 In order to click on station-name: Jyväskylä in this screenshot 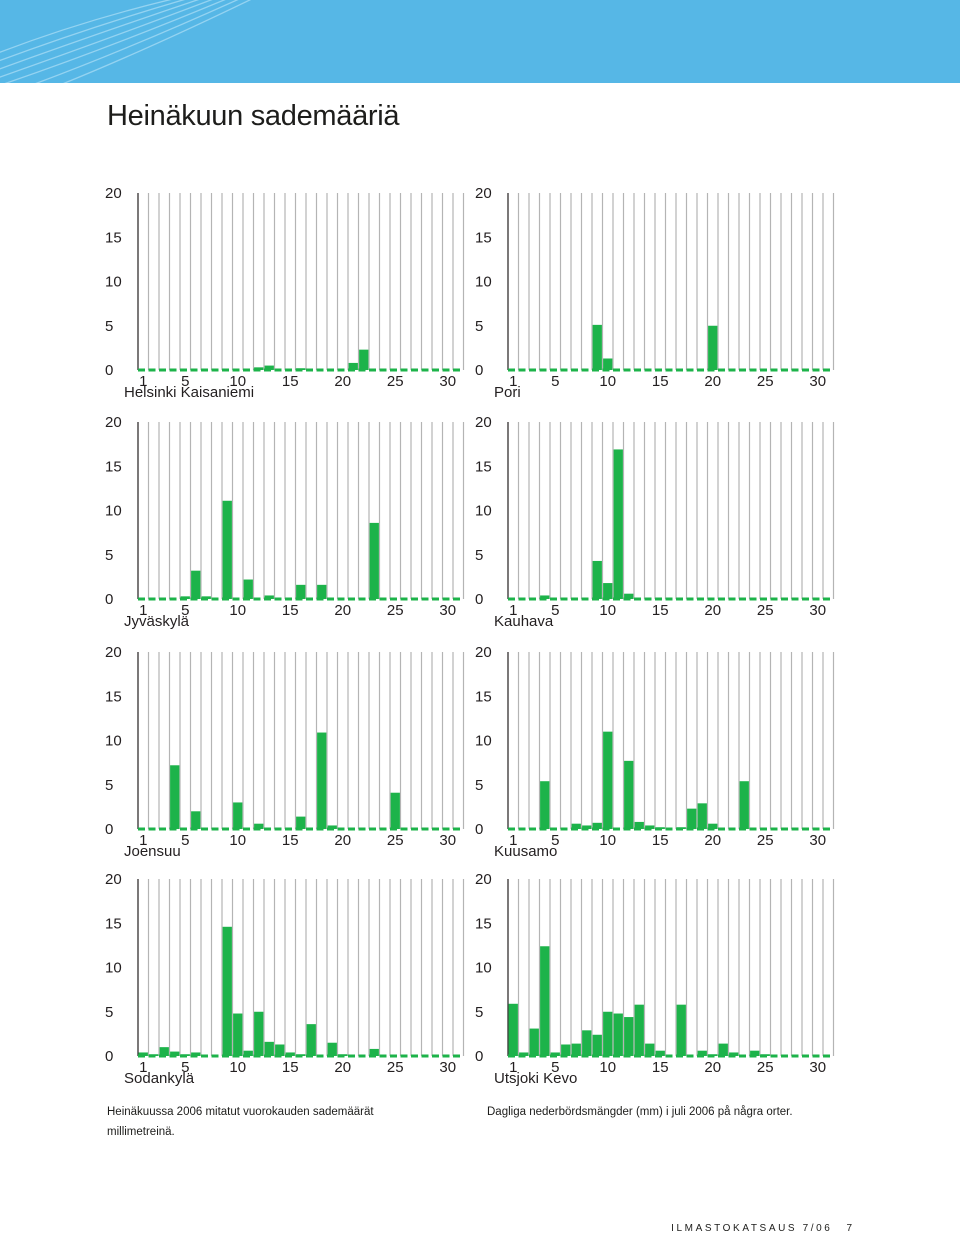, I will do `click(157, 621)`.